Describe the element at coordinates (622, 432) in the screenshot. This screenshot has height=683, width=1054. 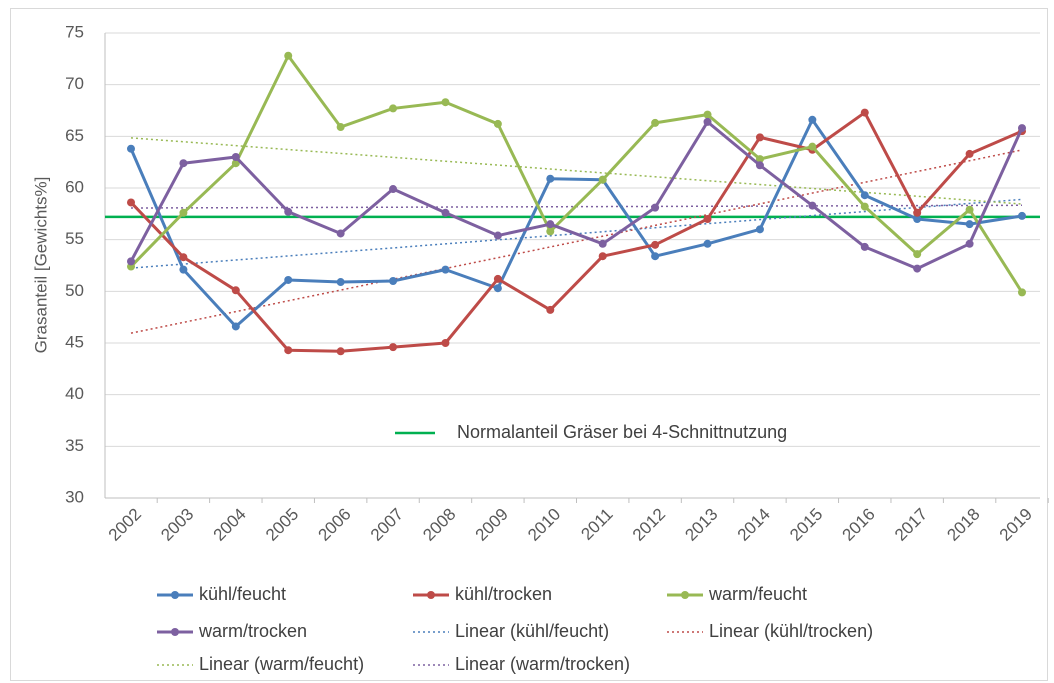
I see `reference-label: Normalanteil Gräser bei 4-Schnittnutzung` at that location.